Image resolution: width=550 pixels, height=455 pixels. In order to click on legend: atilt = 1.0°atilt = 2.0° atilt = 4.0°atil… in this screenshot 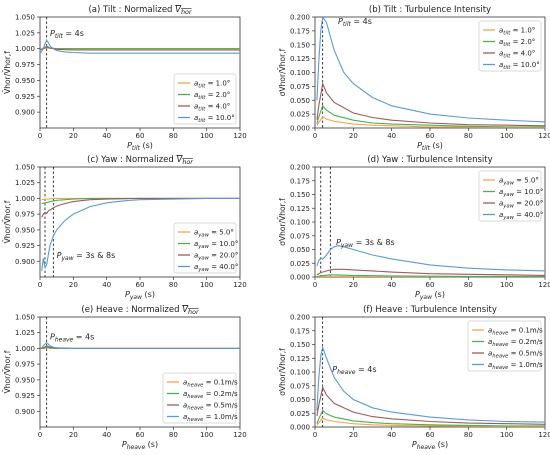, I will do `click(205, 99)`.